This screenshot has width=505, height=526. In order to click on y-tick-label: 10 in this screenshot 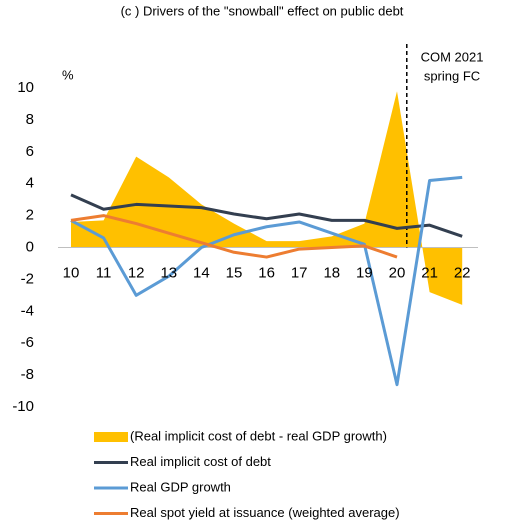, I will do `click(25, 87)`.